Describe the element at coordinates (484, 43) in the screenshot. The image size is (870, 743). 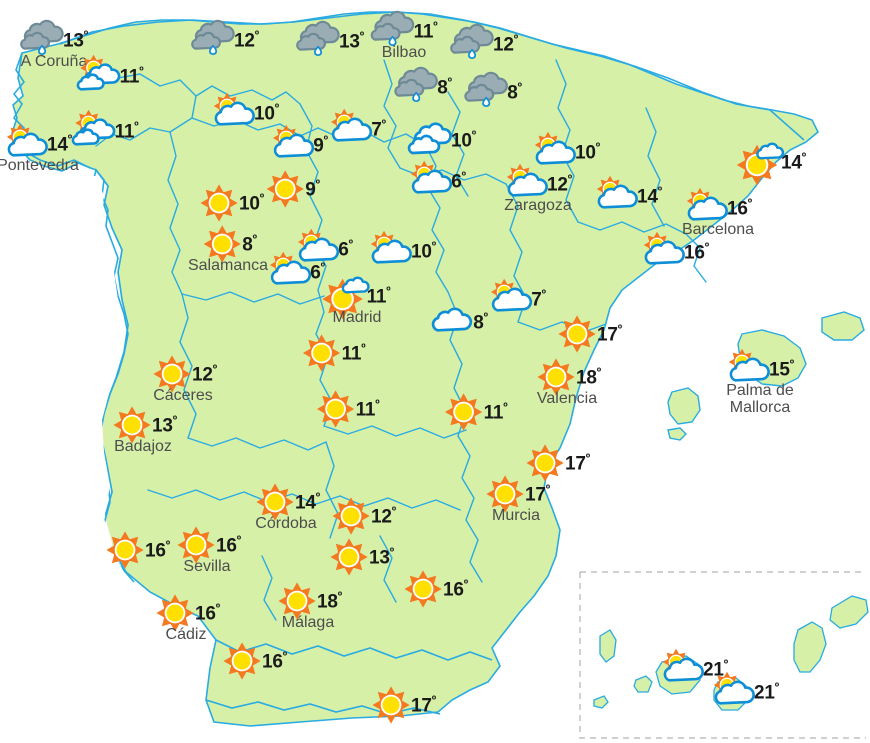
I see `weather-station-gipuzkoa: 12º` at that location.